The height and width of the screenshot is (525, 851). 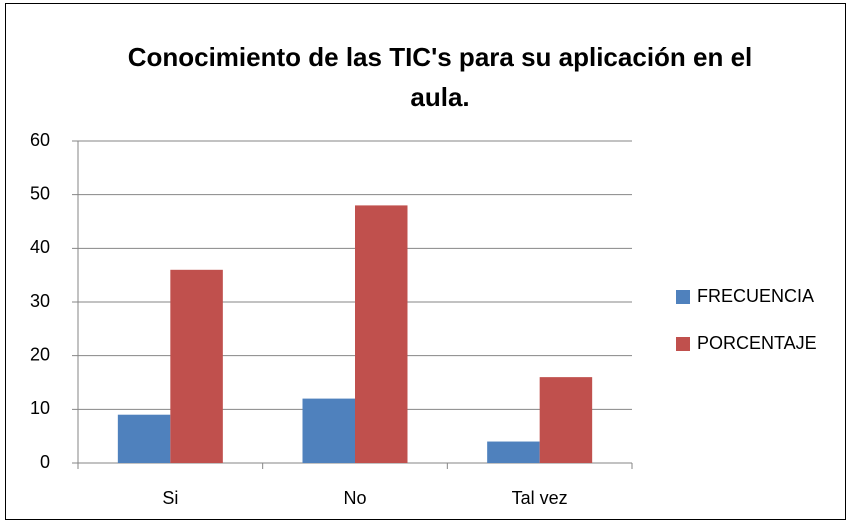 I want to click on y-tick-label: 0, so click(x=45, y=462).